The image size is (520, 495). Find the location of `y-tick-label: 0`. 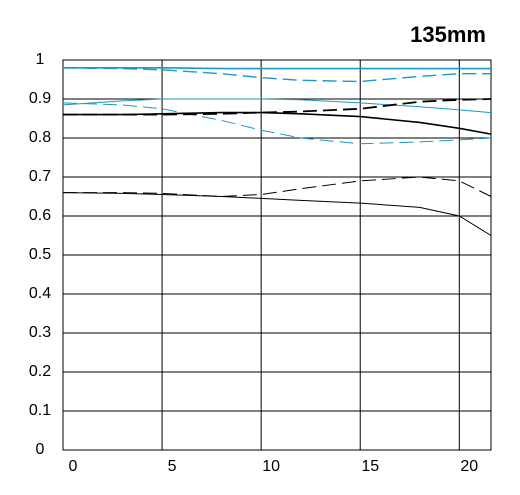

y-tick-label: 0 is located at coordinates (40, 449).